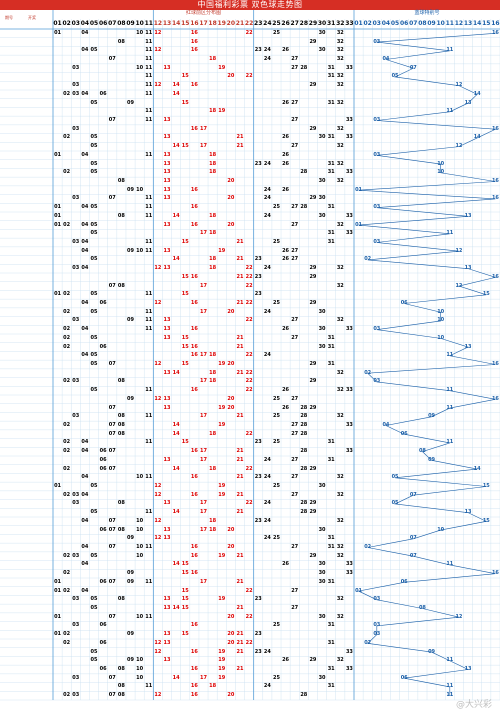 The width and height of the screenshot is (500, 714). Describe the element at coordinates (304, 503) in the screenshot. I see `red-ball-cell: 28` at that location.